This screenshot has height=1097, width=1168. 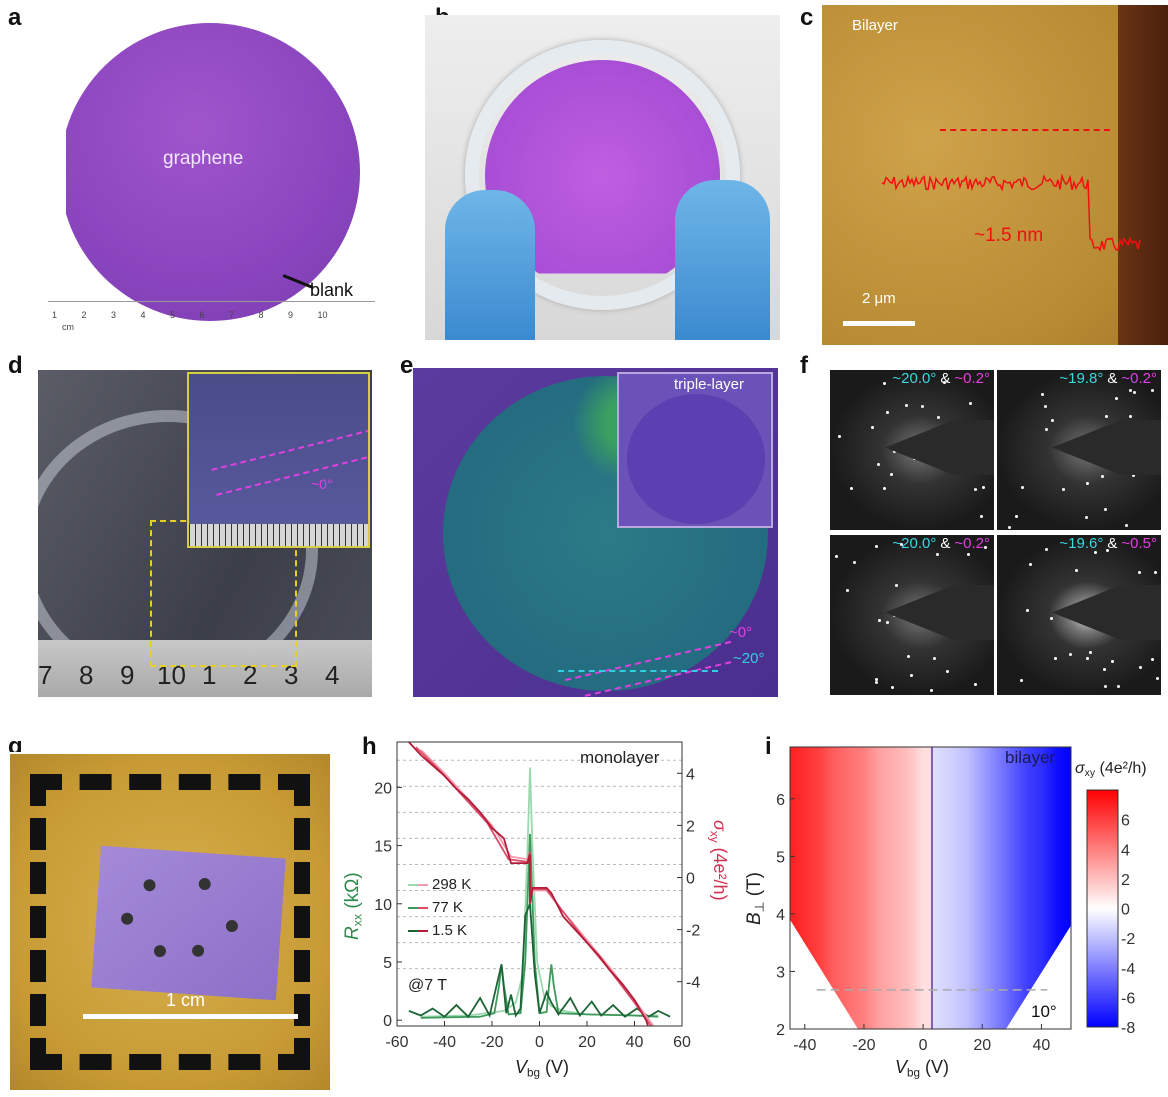 I want to click on colorbar-label-main: σ, so click(x=1080, y=768).